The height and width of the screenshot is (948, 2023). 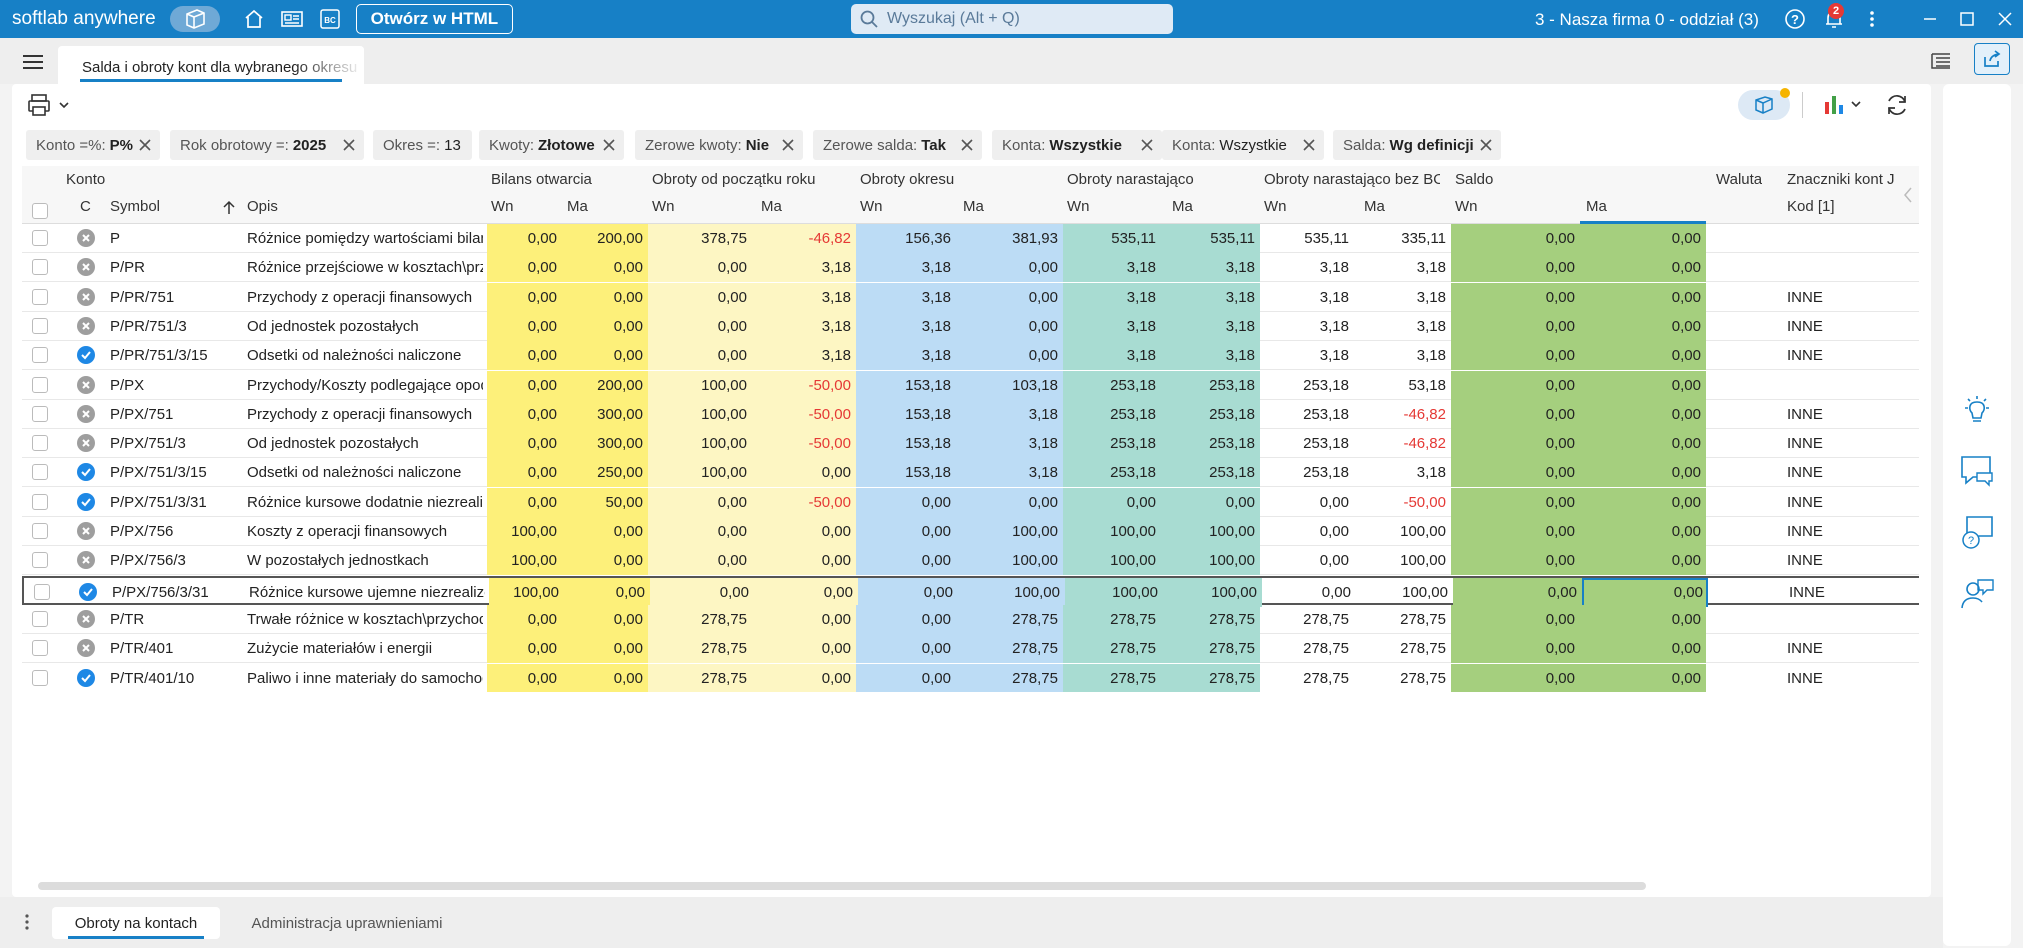 I want to click on cell-symbol: P/PX/751/3/15, so click(x=158, y=473).